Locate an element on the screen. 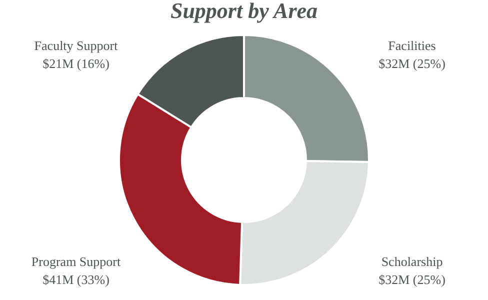 This screenshot has height=300, width=488. chart-title: Support by Area is located at coordinates (244, 11).